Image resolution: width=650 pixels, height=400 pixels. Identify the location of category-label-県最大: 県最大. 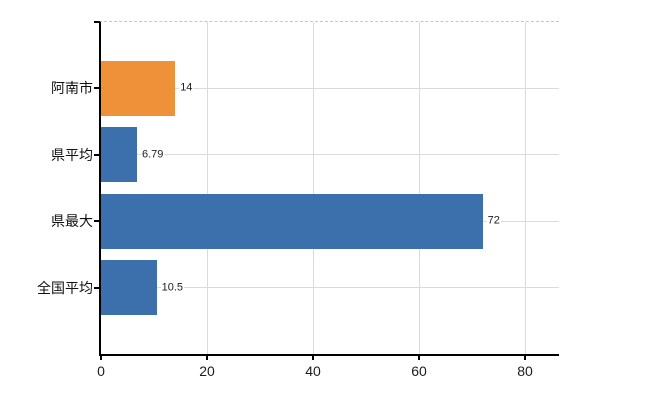
(72, 221).